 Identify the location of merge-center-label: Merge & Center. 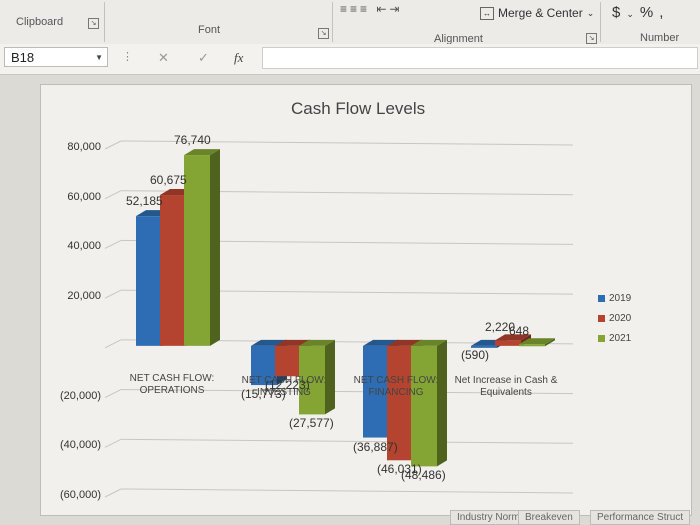
(540, 13).